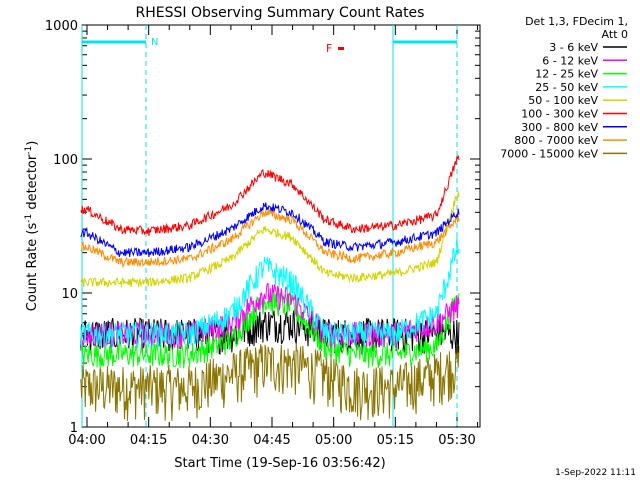  What do you see at coordinates (280, 13) in the screenshot?
I see `chart-title: RHESSI Observing Summary Count Rates` at bounding box center [280, 13].